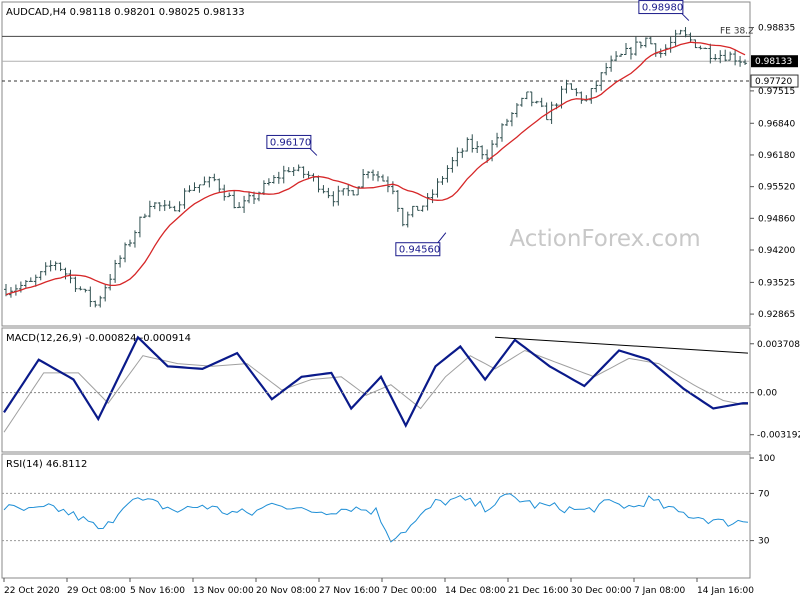 The height and width of the screenshot is (600, 800). Describe the element at coordinates (475, 591) in the screenshot. I see `x-tick-label: 14 Dec 08:00` at that location.